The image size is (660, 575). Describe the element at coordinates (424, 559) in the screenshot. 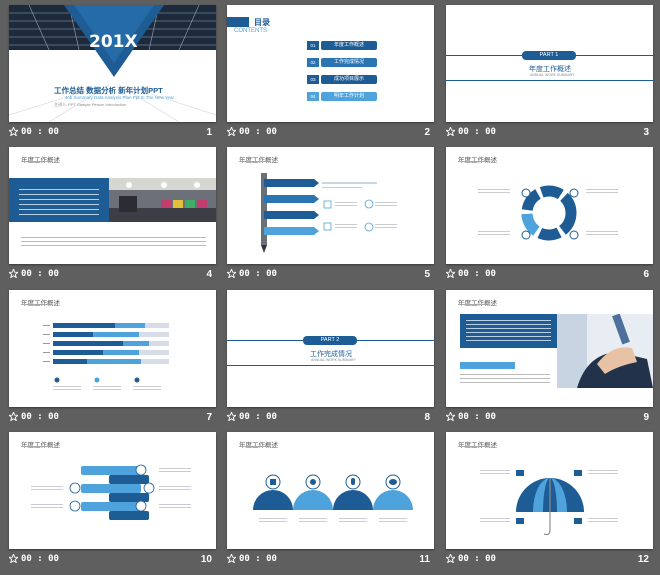

I see `slide-number: 11` at that location.